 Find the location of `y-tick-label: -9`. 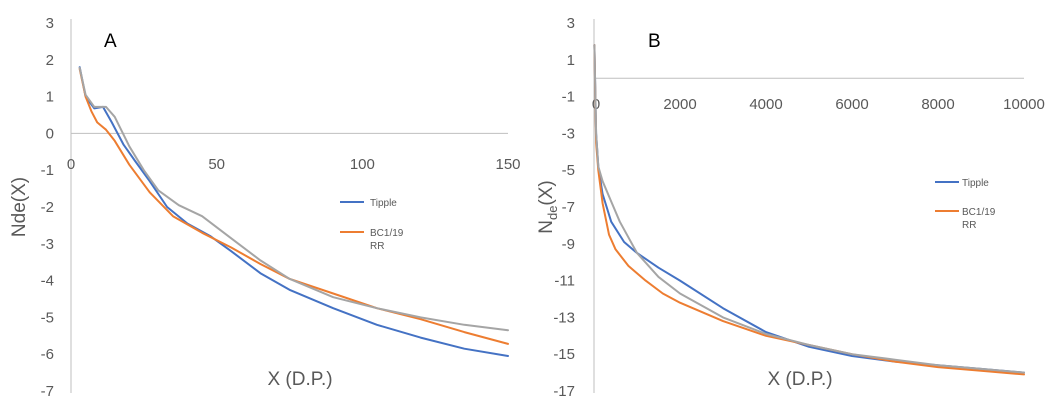

y-tick-label: -9 is located at coordinates (568, 244).